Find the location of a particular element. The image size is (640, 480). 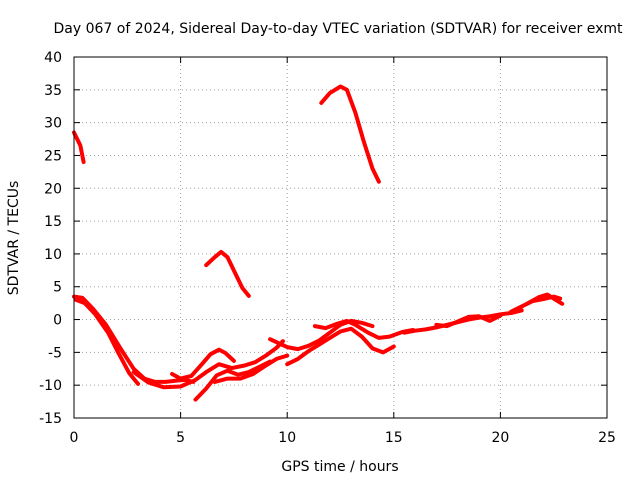

series-arc-f is located at coordinates (208, 364).